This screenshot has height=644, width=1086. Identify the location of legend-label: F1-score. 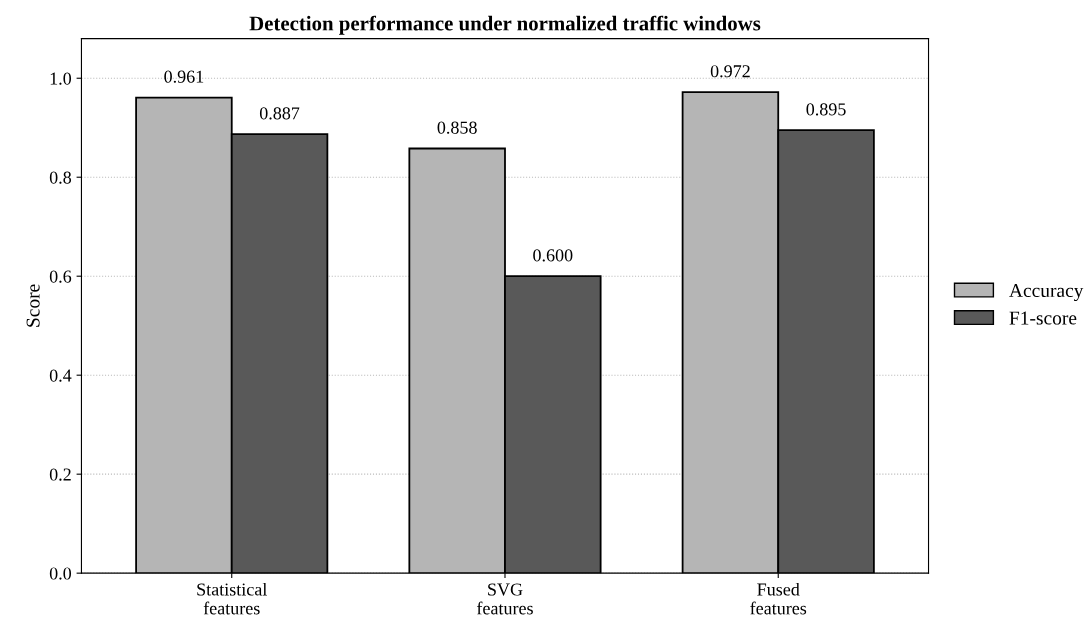
(1043, 318).